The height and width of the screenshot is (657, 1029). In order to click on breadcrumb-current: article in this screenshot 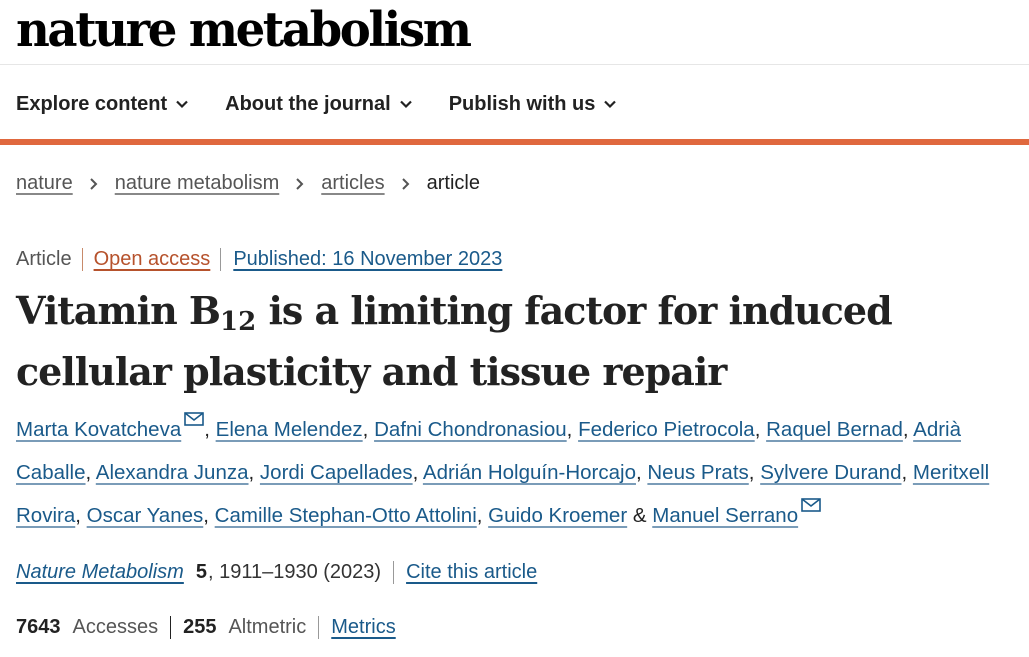, I will do `click(453, 183)`.